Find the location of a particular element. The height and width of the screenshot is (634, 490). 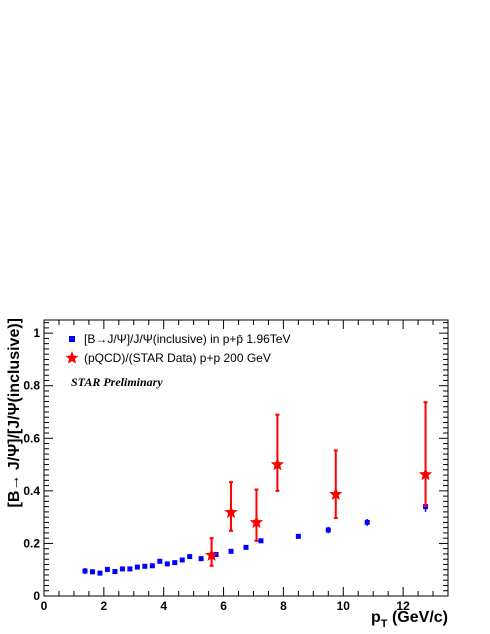

x-axis-title: pT (GeV/c) is located at coordinates (409, 619).